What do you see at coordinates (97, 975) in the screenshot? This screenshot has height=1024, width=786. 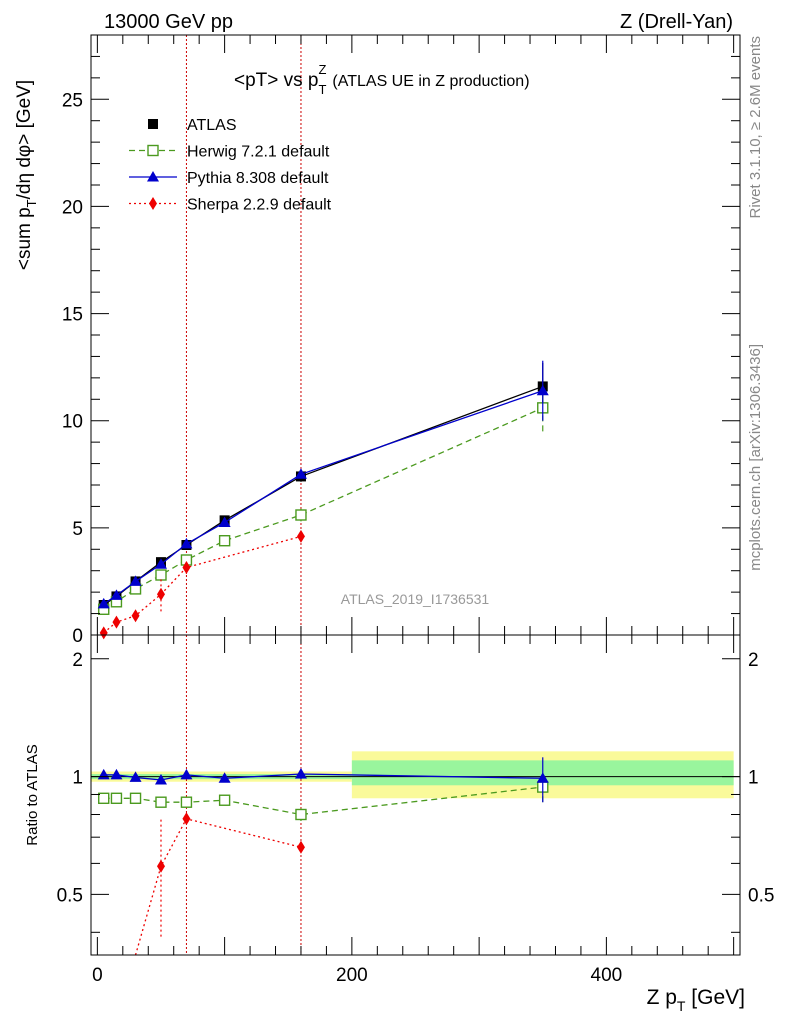 I see `x-tick-label: 0` at bounding box center [97, 975].